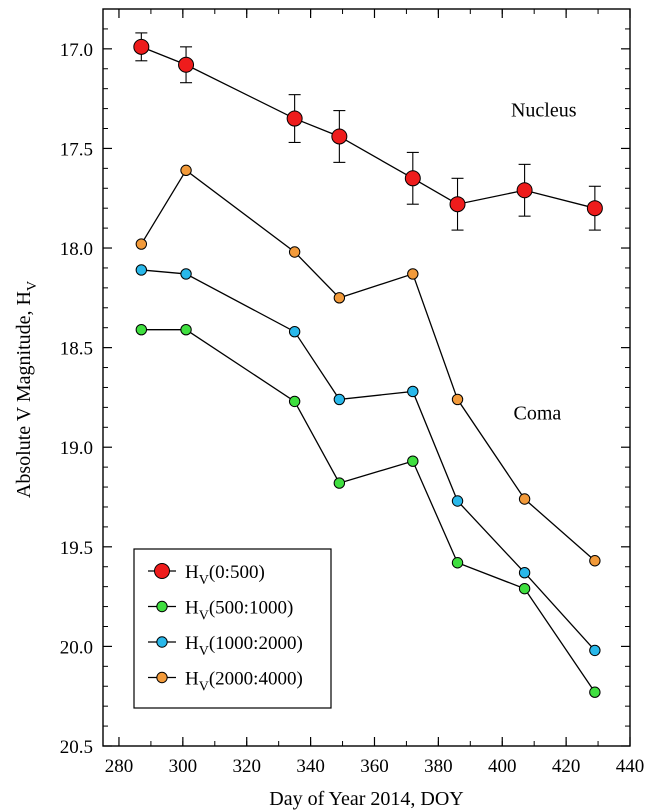 Image resolution: width=670 pixels, height=812 pixels. What do you see at coordinates (76, 249) in the screenshot?
I see `y-tick-label: 18.0` at bounding box center [76, 249].